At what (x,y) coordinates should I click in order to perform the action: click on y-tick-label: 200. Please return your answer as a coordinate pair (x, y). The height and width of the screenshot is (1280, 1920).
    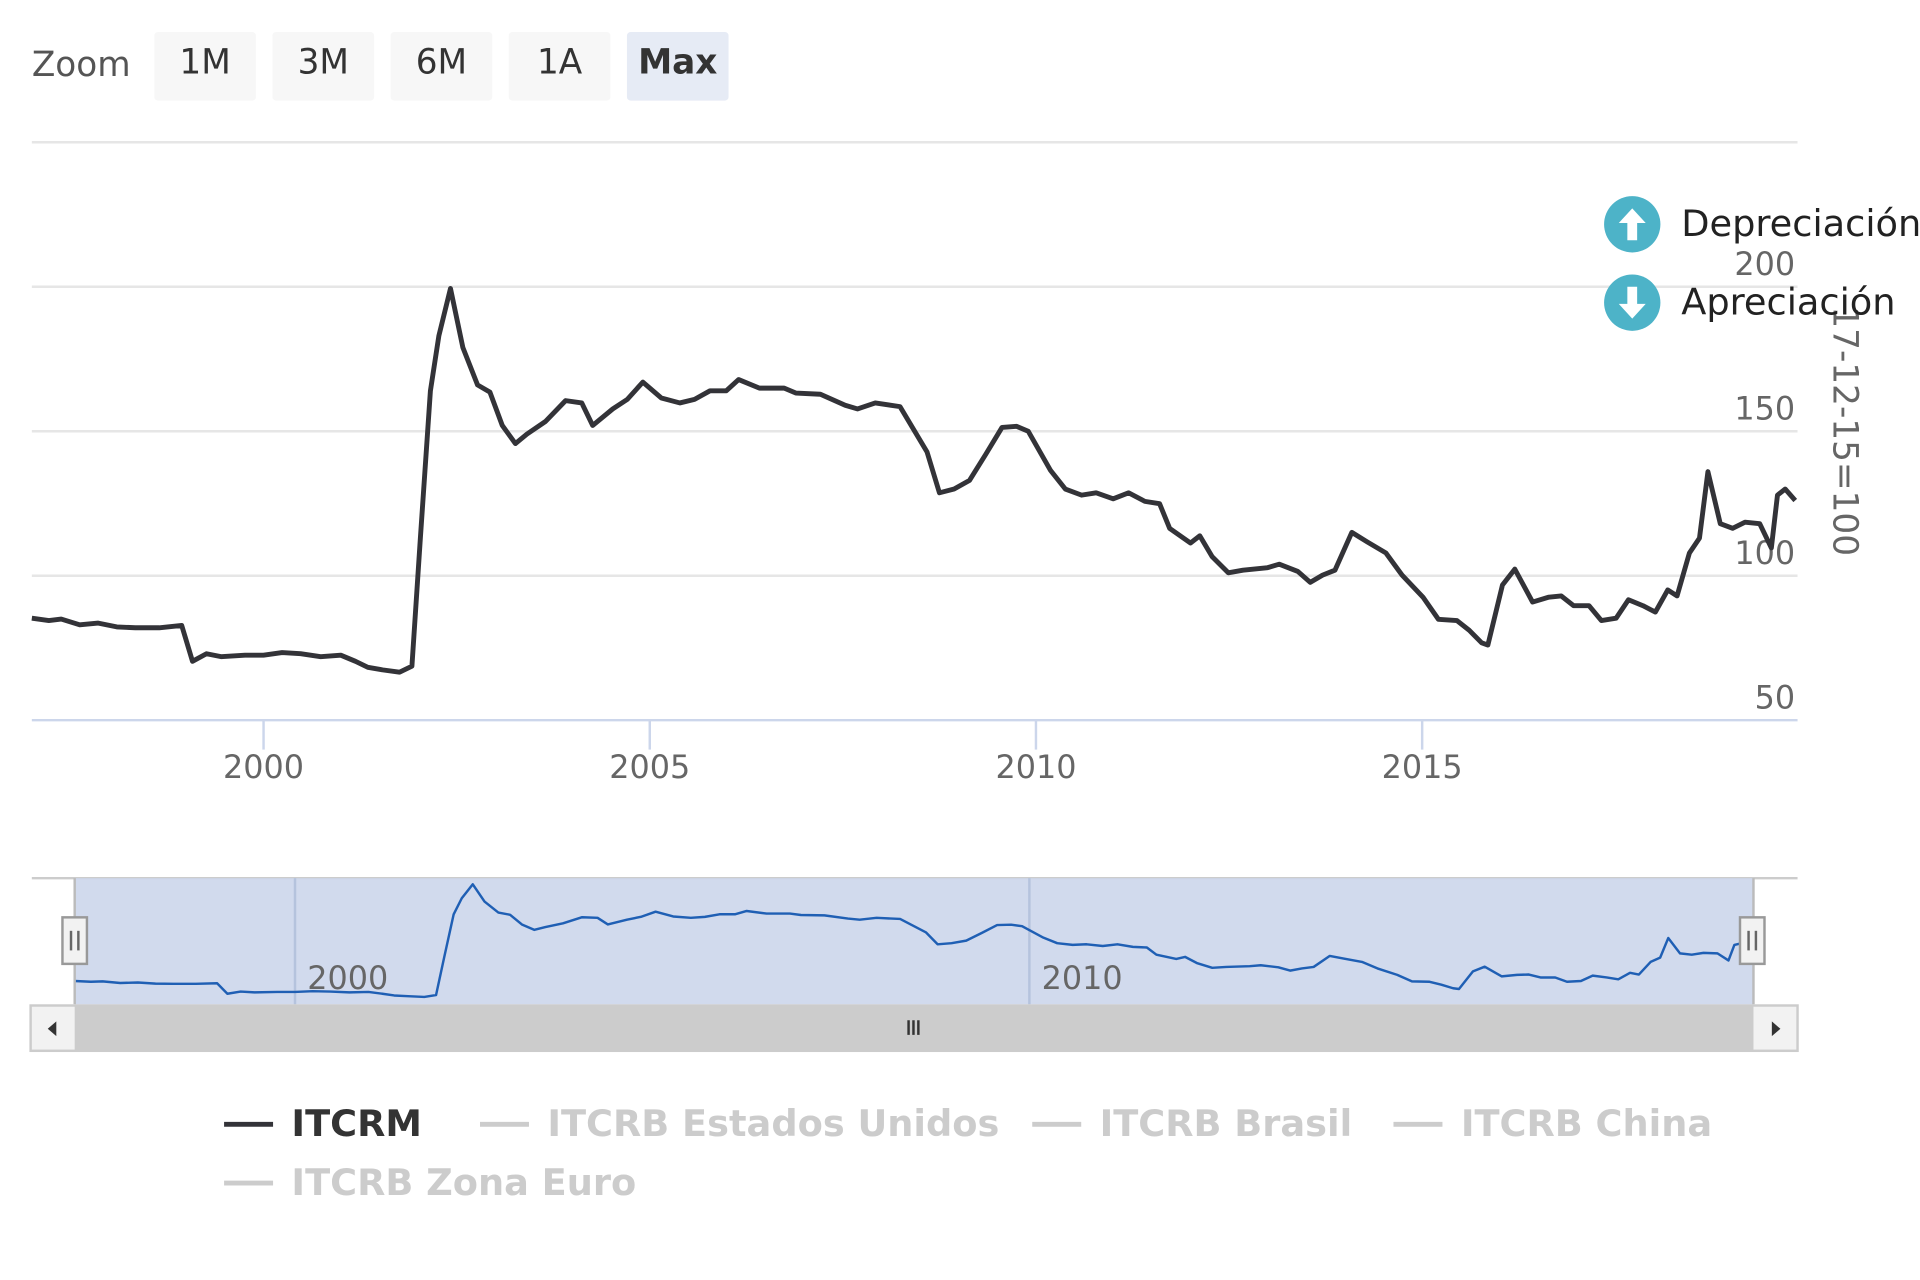
    Looking at the image, I should click on (1764, 264).